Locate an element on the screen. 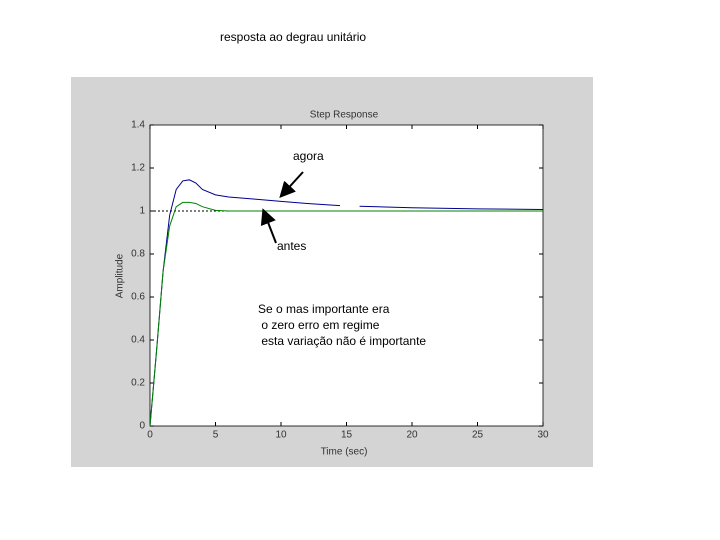  annotation: esta variação não é importante is located at coordinates (342, 341).